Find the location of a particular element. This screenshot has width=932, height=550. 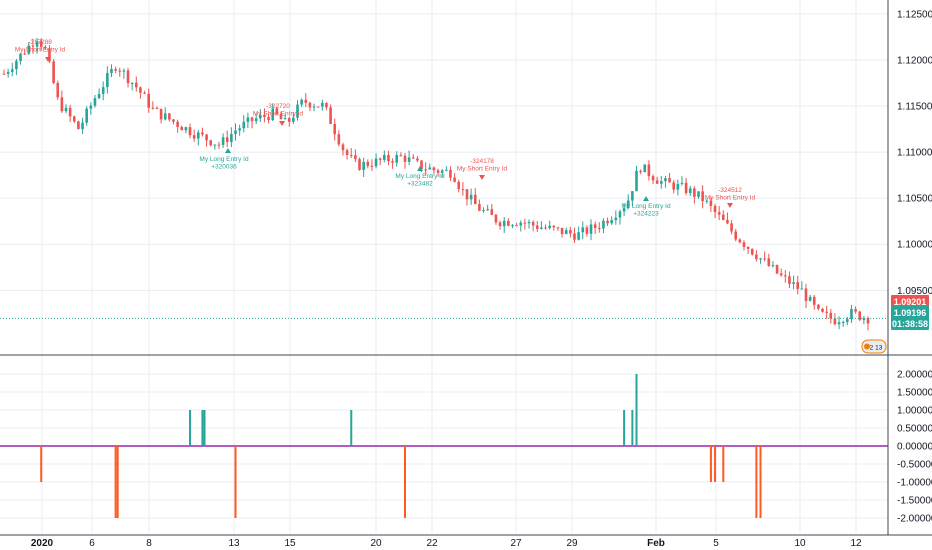

osc-tick-label: 1.00000 is located at coordinates (914, 411).